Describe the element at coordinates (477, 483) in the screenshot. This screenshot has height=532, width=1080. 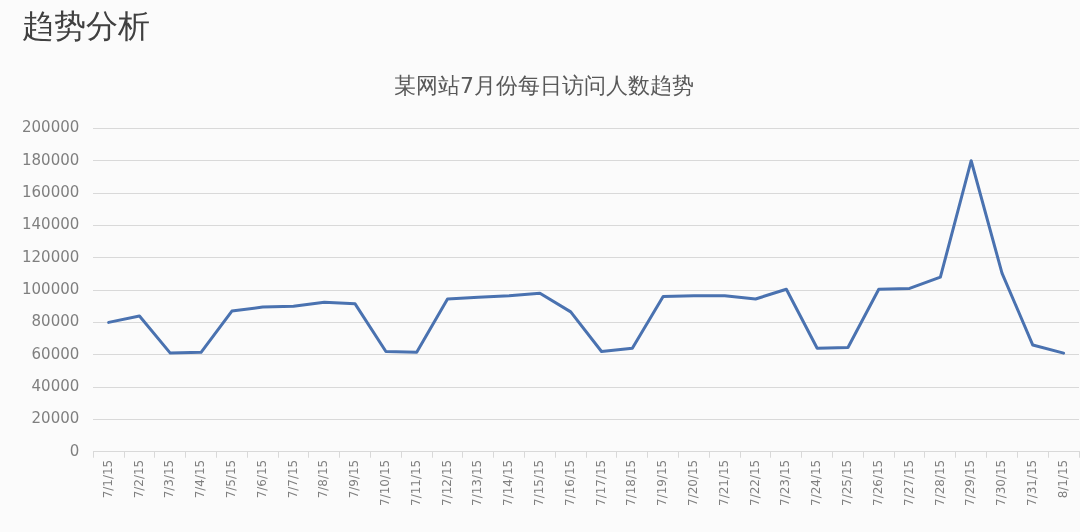
I see `x-tick-label: 7/13/15` at that location.